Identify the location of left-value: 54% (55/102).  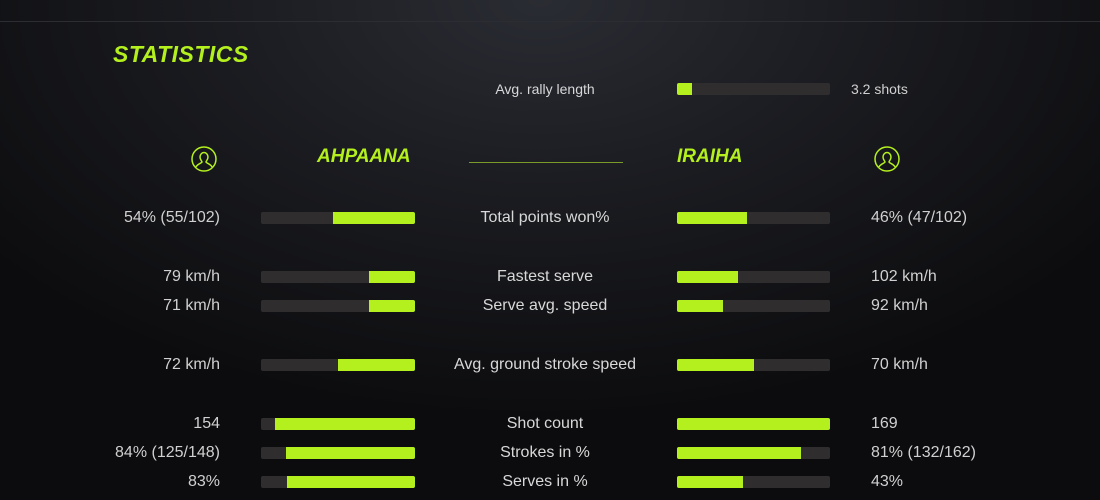
(171, 217).